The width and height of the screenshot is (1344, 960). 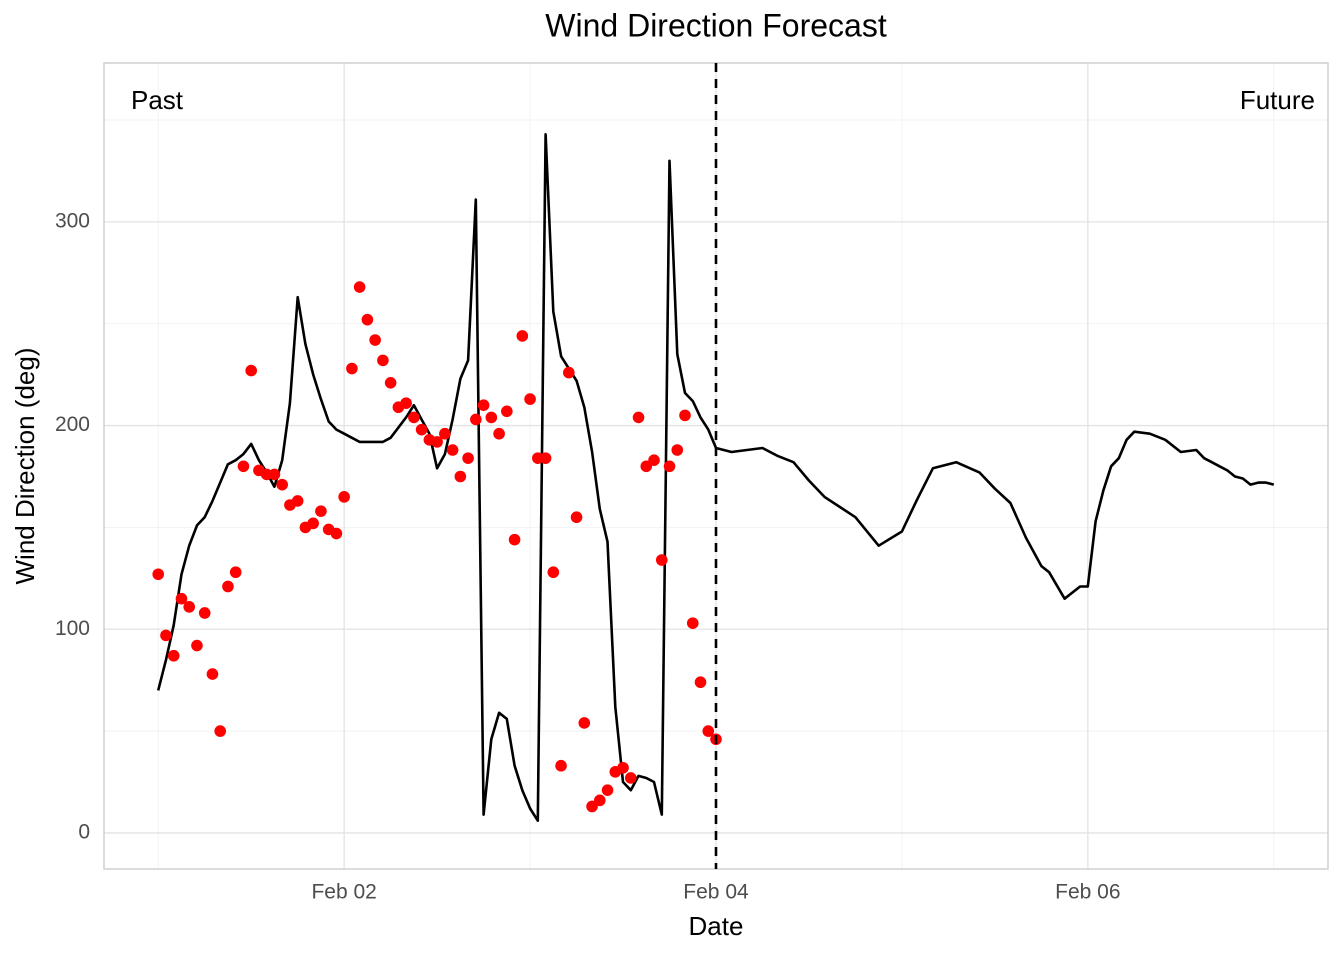 I want to click on x-axis-label: Date, so click(x=716, y=926).